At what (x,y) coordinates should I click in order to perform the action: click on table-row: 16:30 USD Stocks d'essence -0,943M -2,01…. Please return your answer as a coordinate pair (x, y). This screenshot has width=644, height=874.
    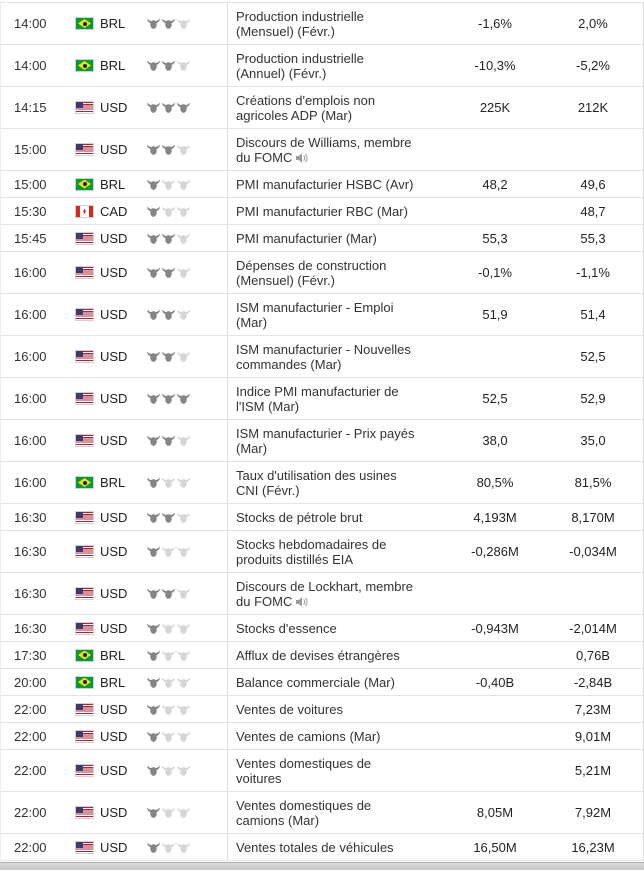
    Looking at the image, I should click on (322, 628).